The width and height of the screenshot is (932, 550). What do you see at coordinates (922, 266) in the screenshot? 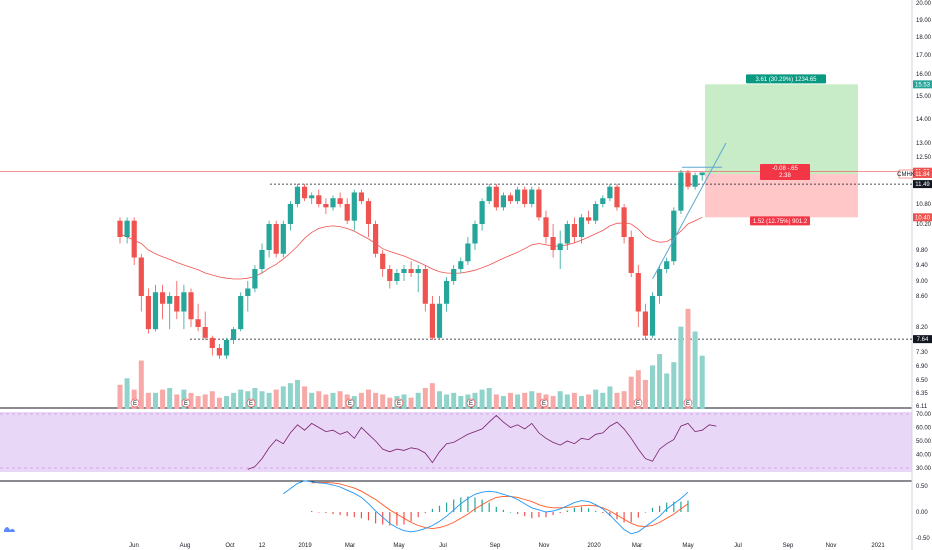
I see `price-tick: 9.40` at bounding box center [922, 266].